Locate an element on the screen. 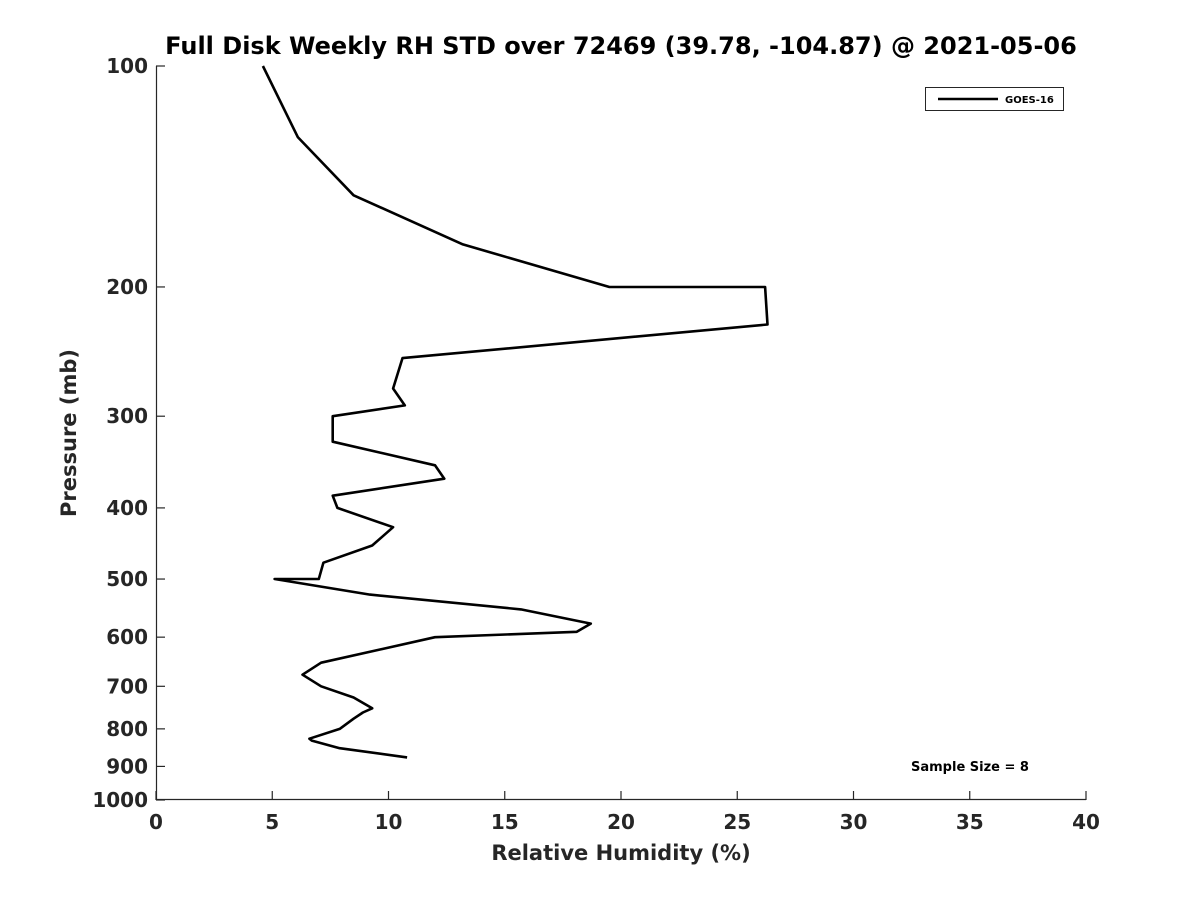  y-tick-label: 500 is located at coordinates (127, 579).